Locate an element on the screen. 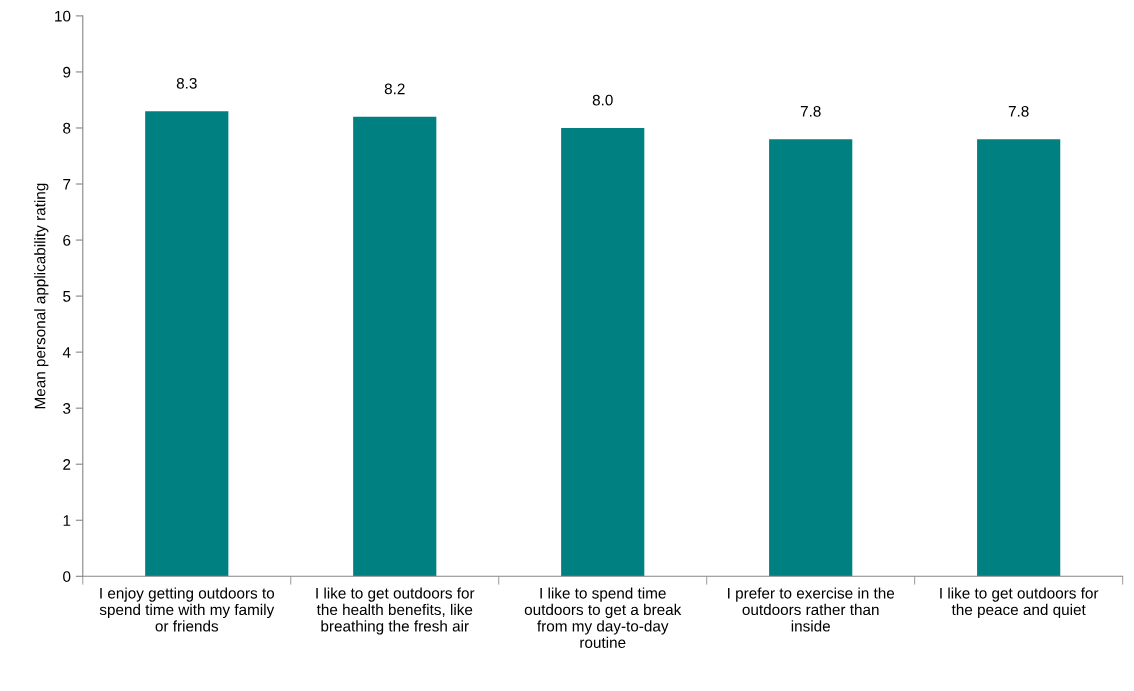  x-tick-label: I like to get outdoors for the peace and quiet is located at coordinates (1019, 603).